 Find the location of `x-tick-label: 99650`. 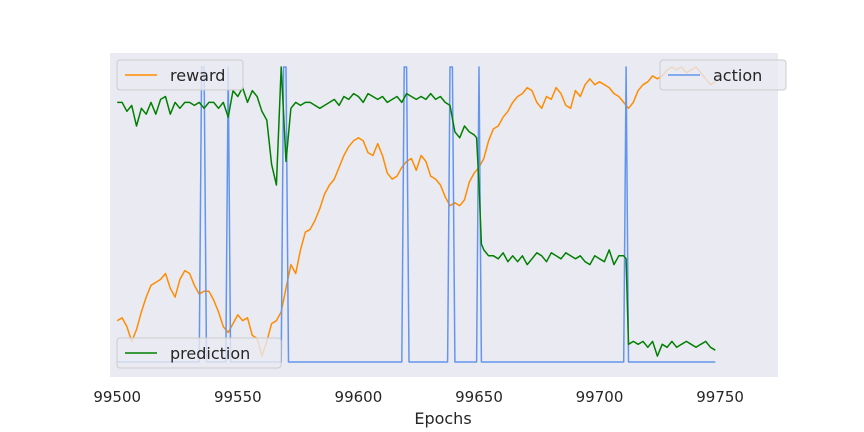

x-tick-label: 99650 is located at coordinates (479, 397).